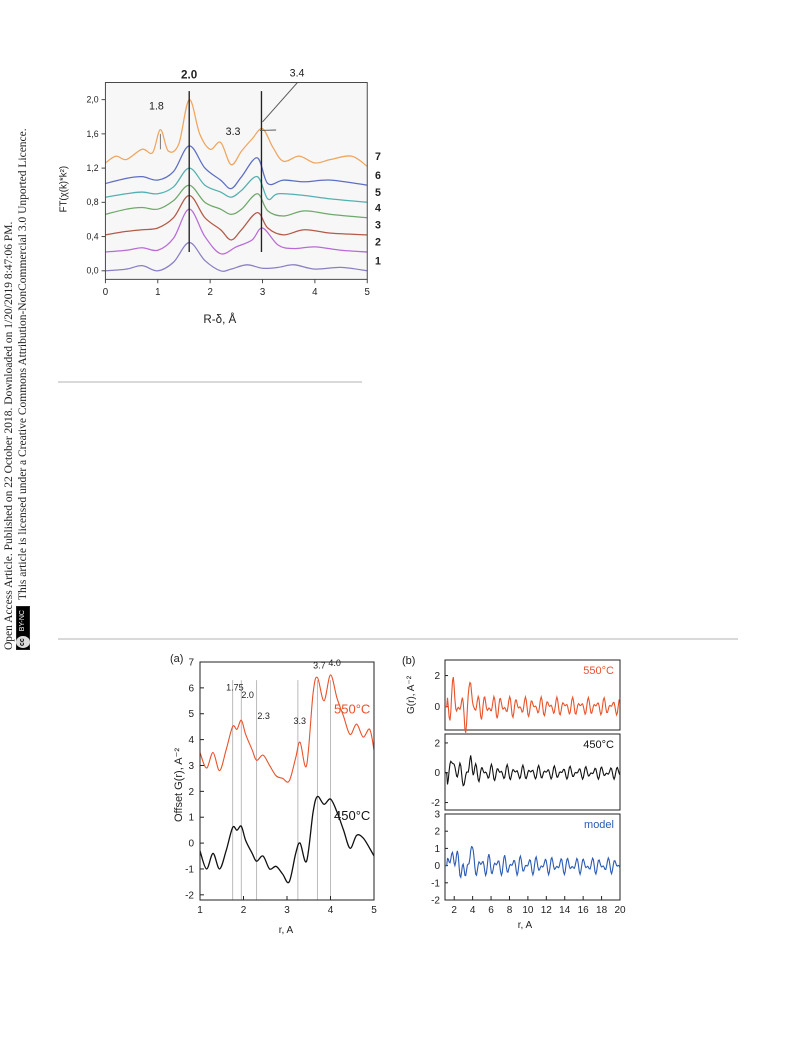 The width and height of the screenshot is (793, 1039). Describe the element at coordinates (219, 319) in the screenshot. I see `x-axis-label: R-δ, Å` at that location.